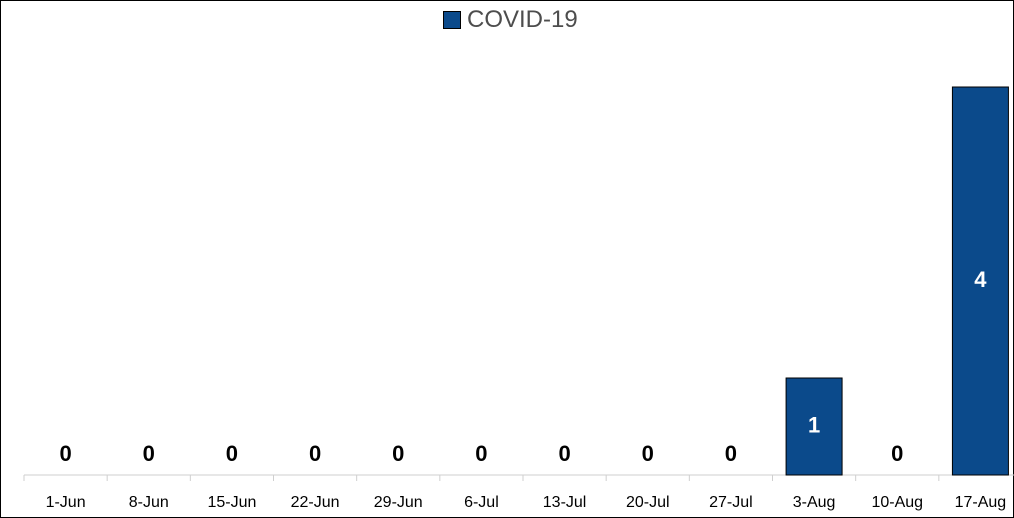  Describe the element at coordinates (522, 19) in the screenshot. I see `legend-label: COVID-19` at that location.